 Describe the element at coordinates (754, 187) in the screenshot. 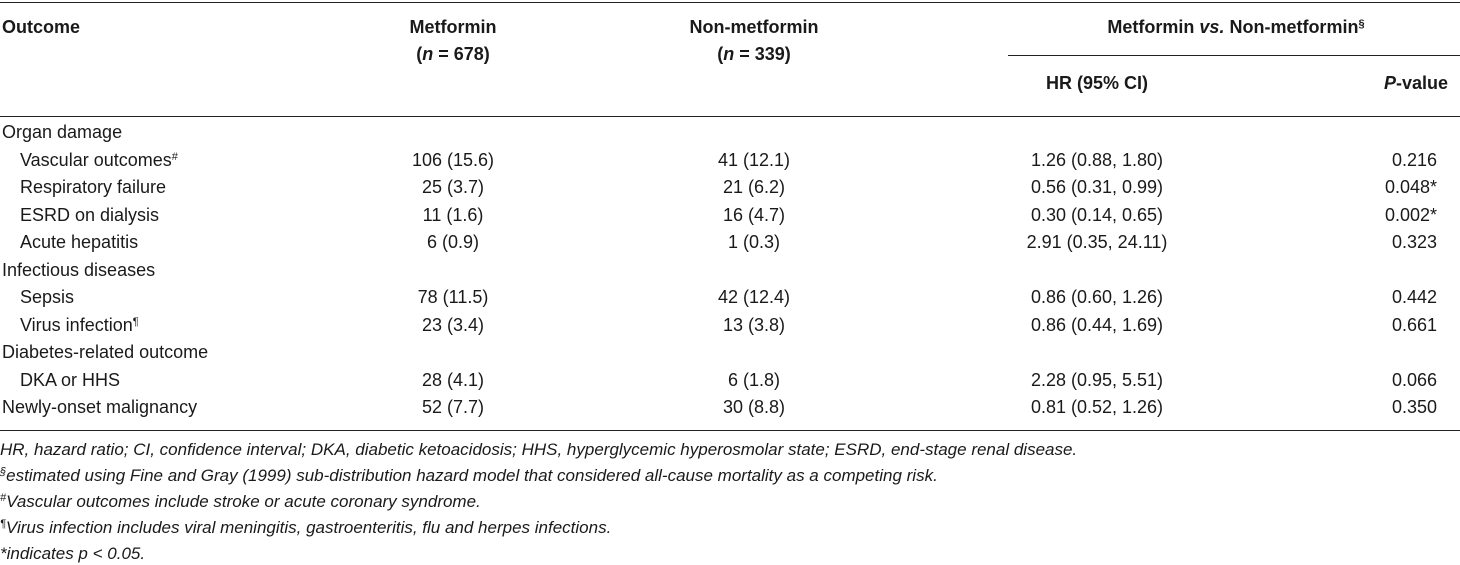

I see `cell-nonmetformin: 21 (6.2)` at that location.